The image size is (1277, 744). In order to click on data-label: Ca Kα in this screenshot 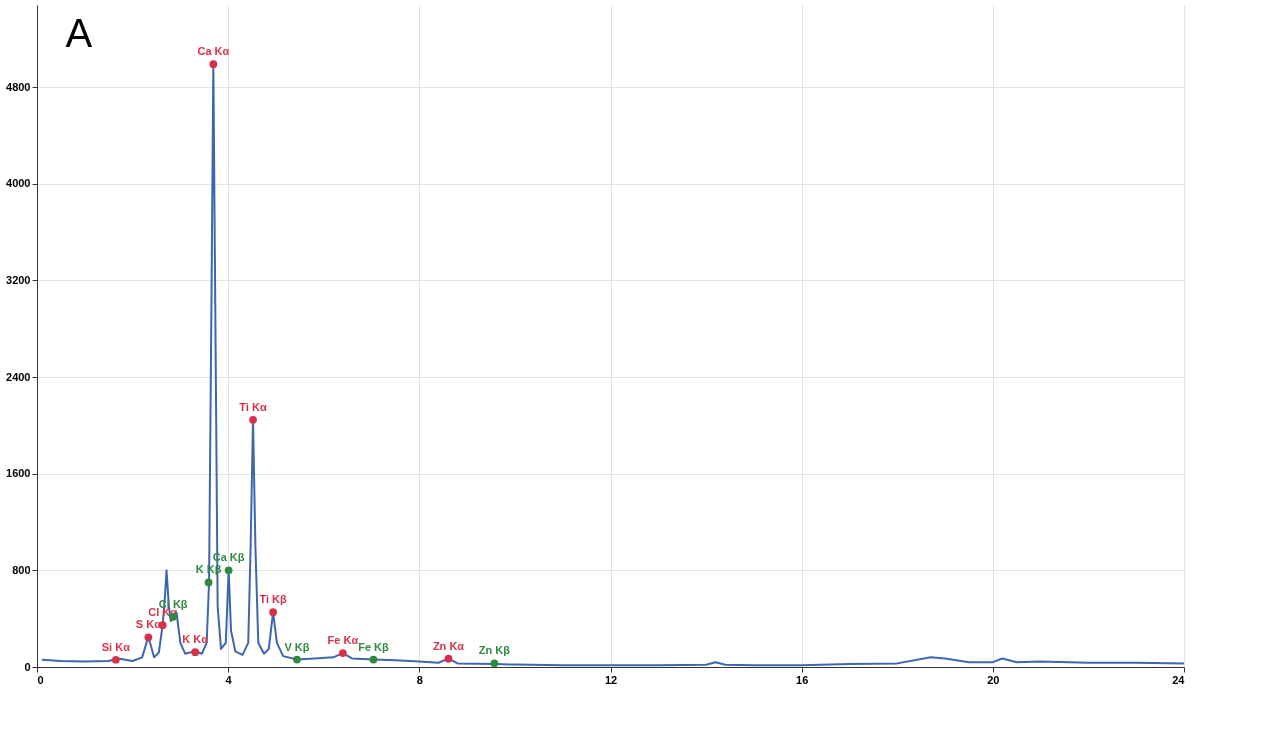, I will do `click(213, 51)`.